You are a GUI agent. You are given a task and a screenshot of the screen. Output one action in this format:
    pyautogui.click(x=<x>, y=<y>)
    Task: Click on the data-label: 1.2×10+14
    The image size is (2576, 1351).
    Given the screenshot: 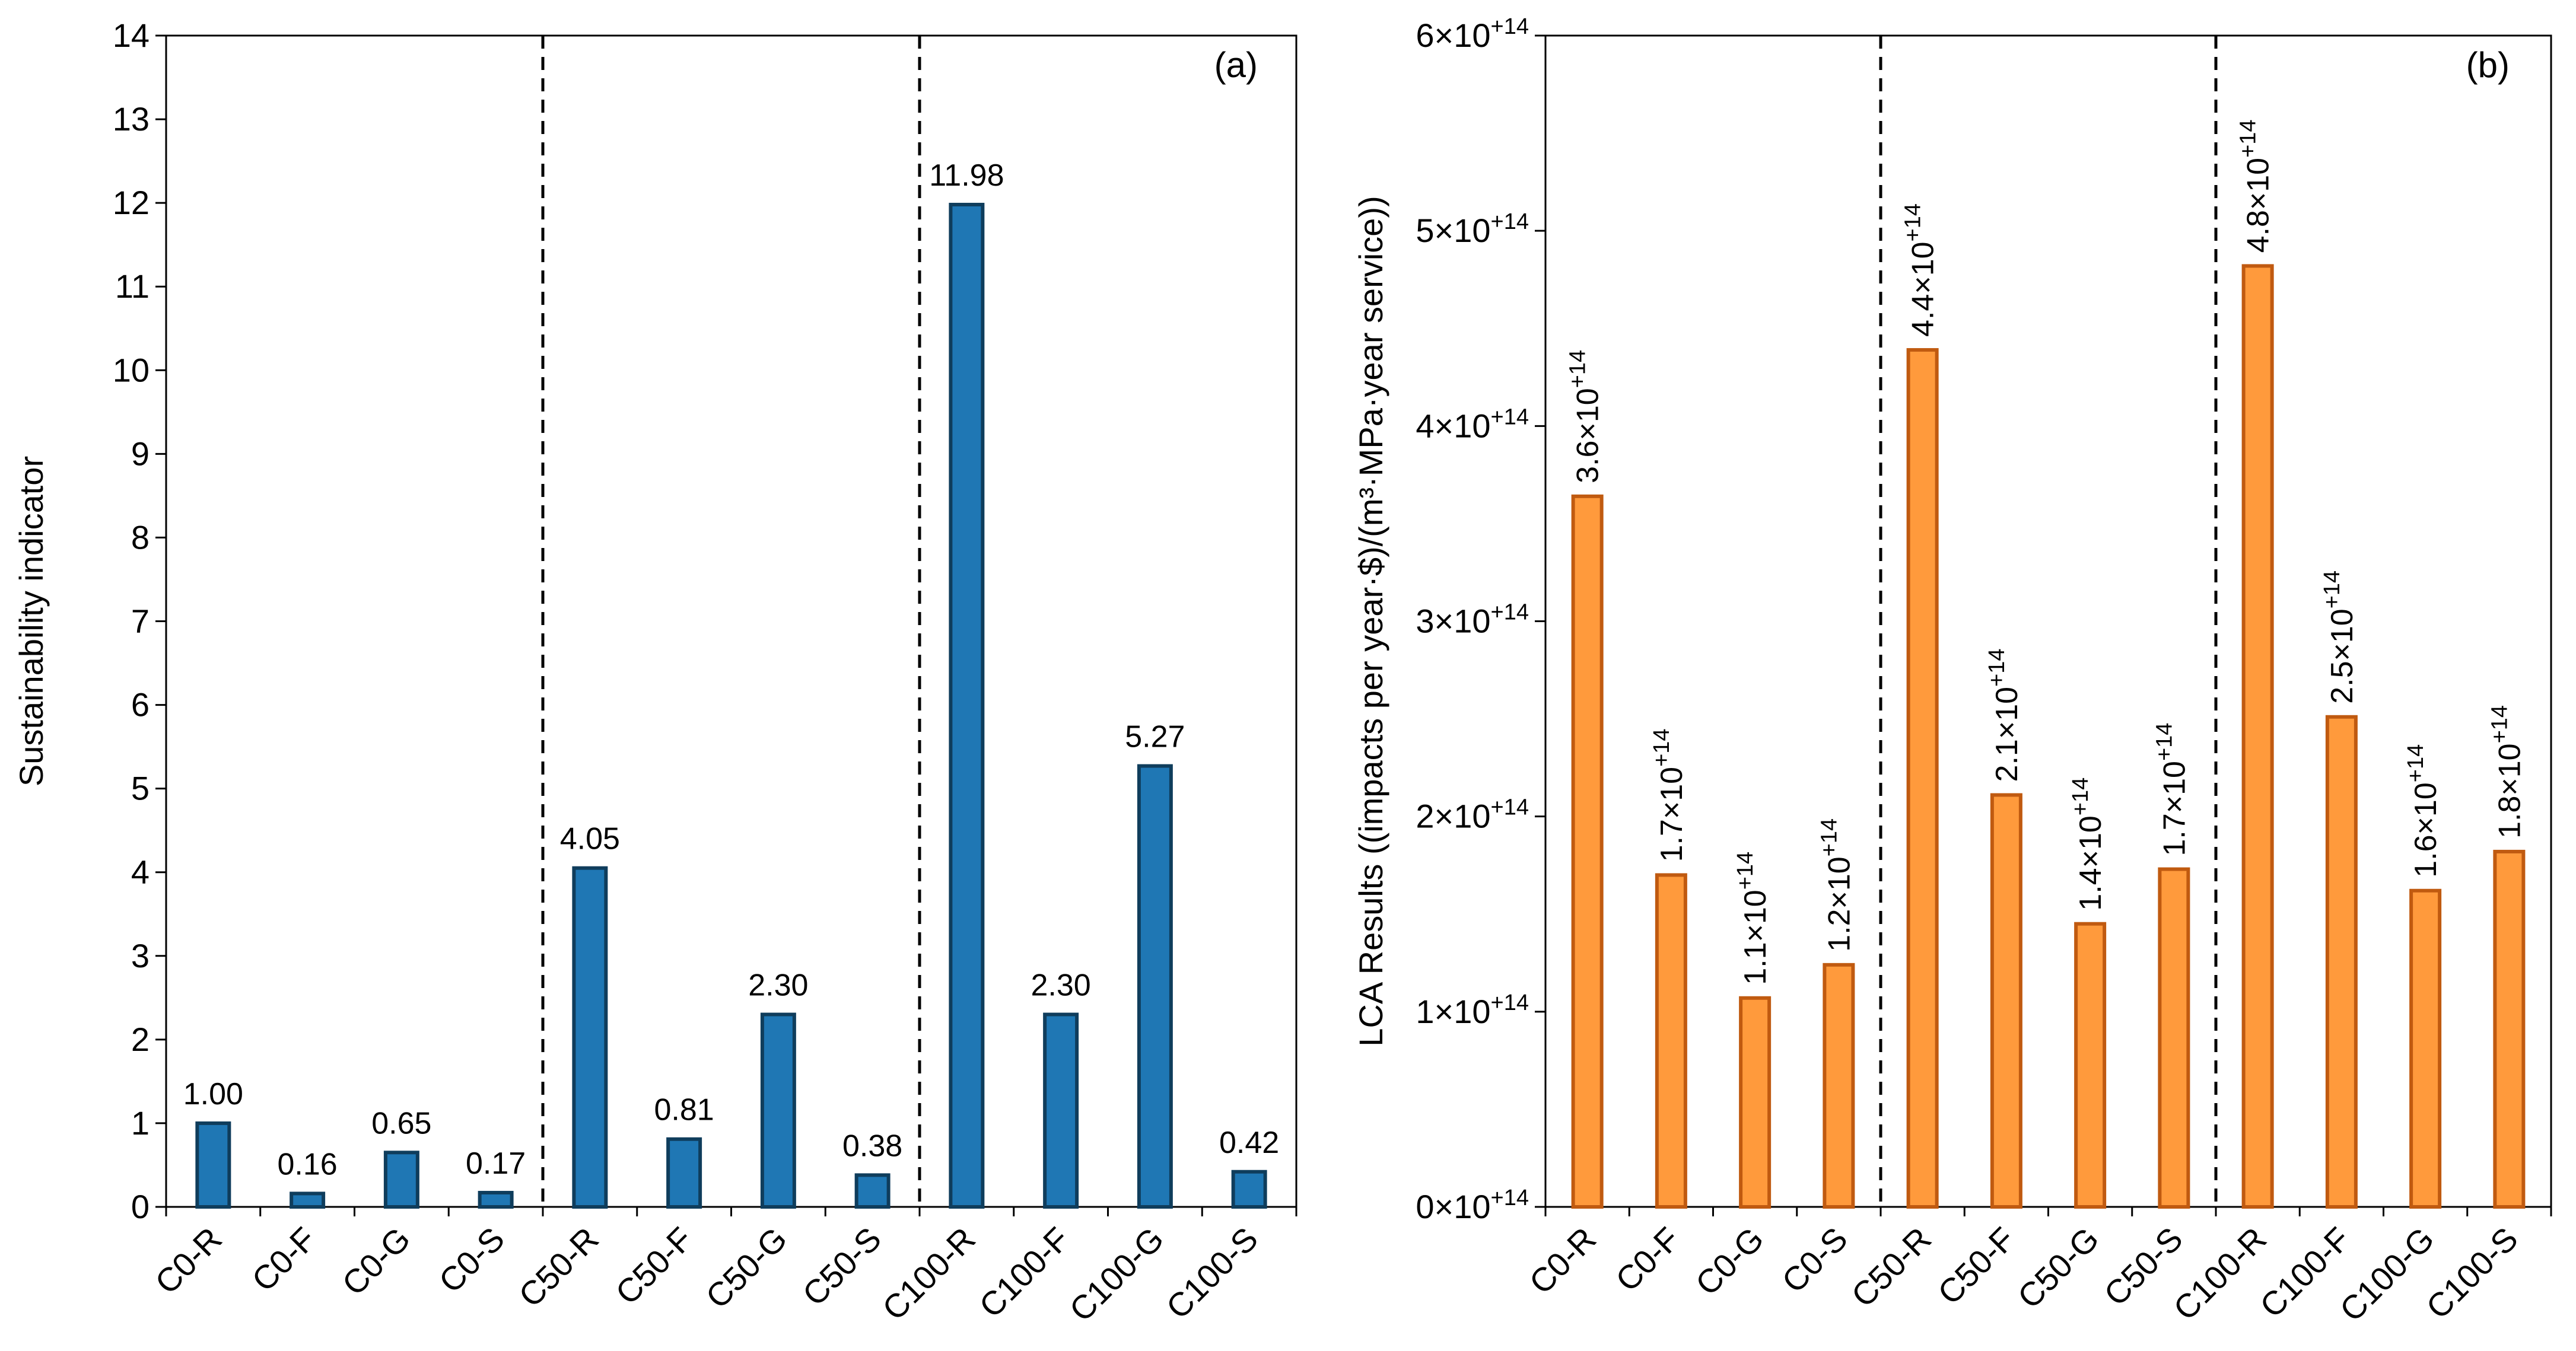 What is the action you would take?
    pyautogui.click(x=1836, y=885)
    